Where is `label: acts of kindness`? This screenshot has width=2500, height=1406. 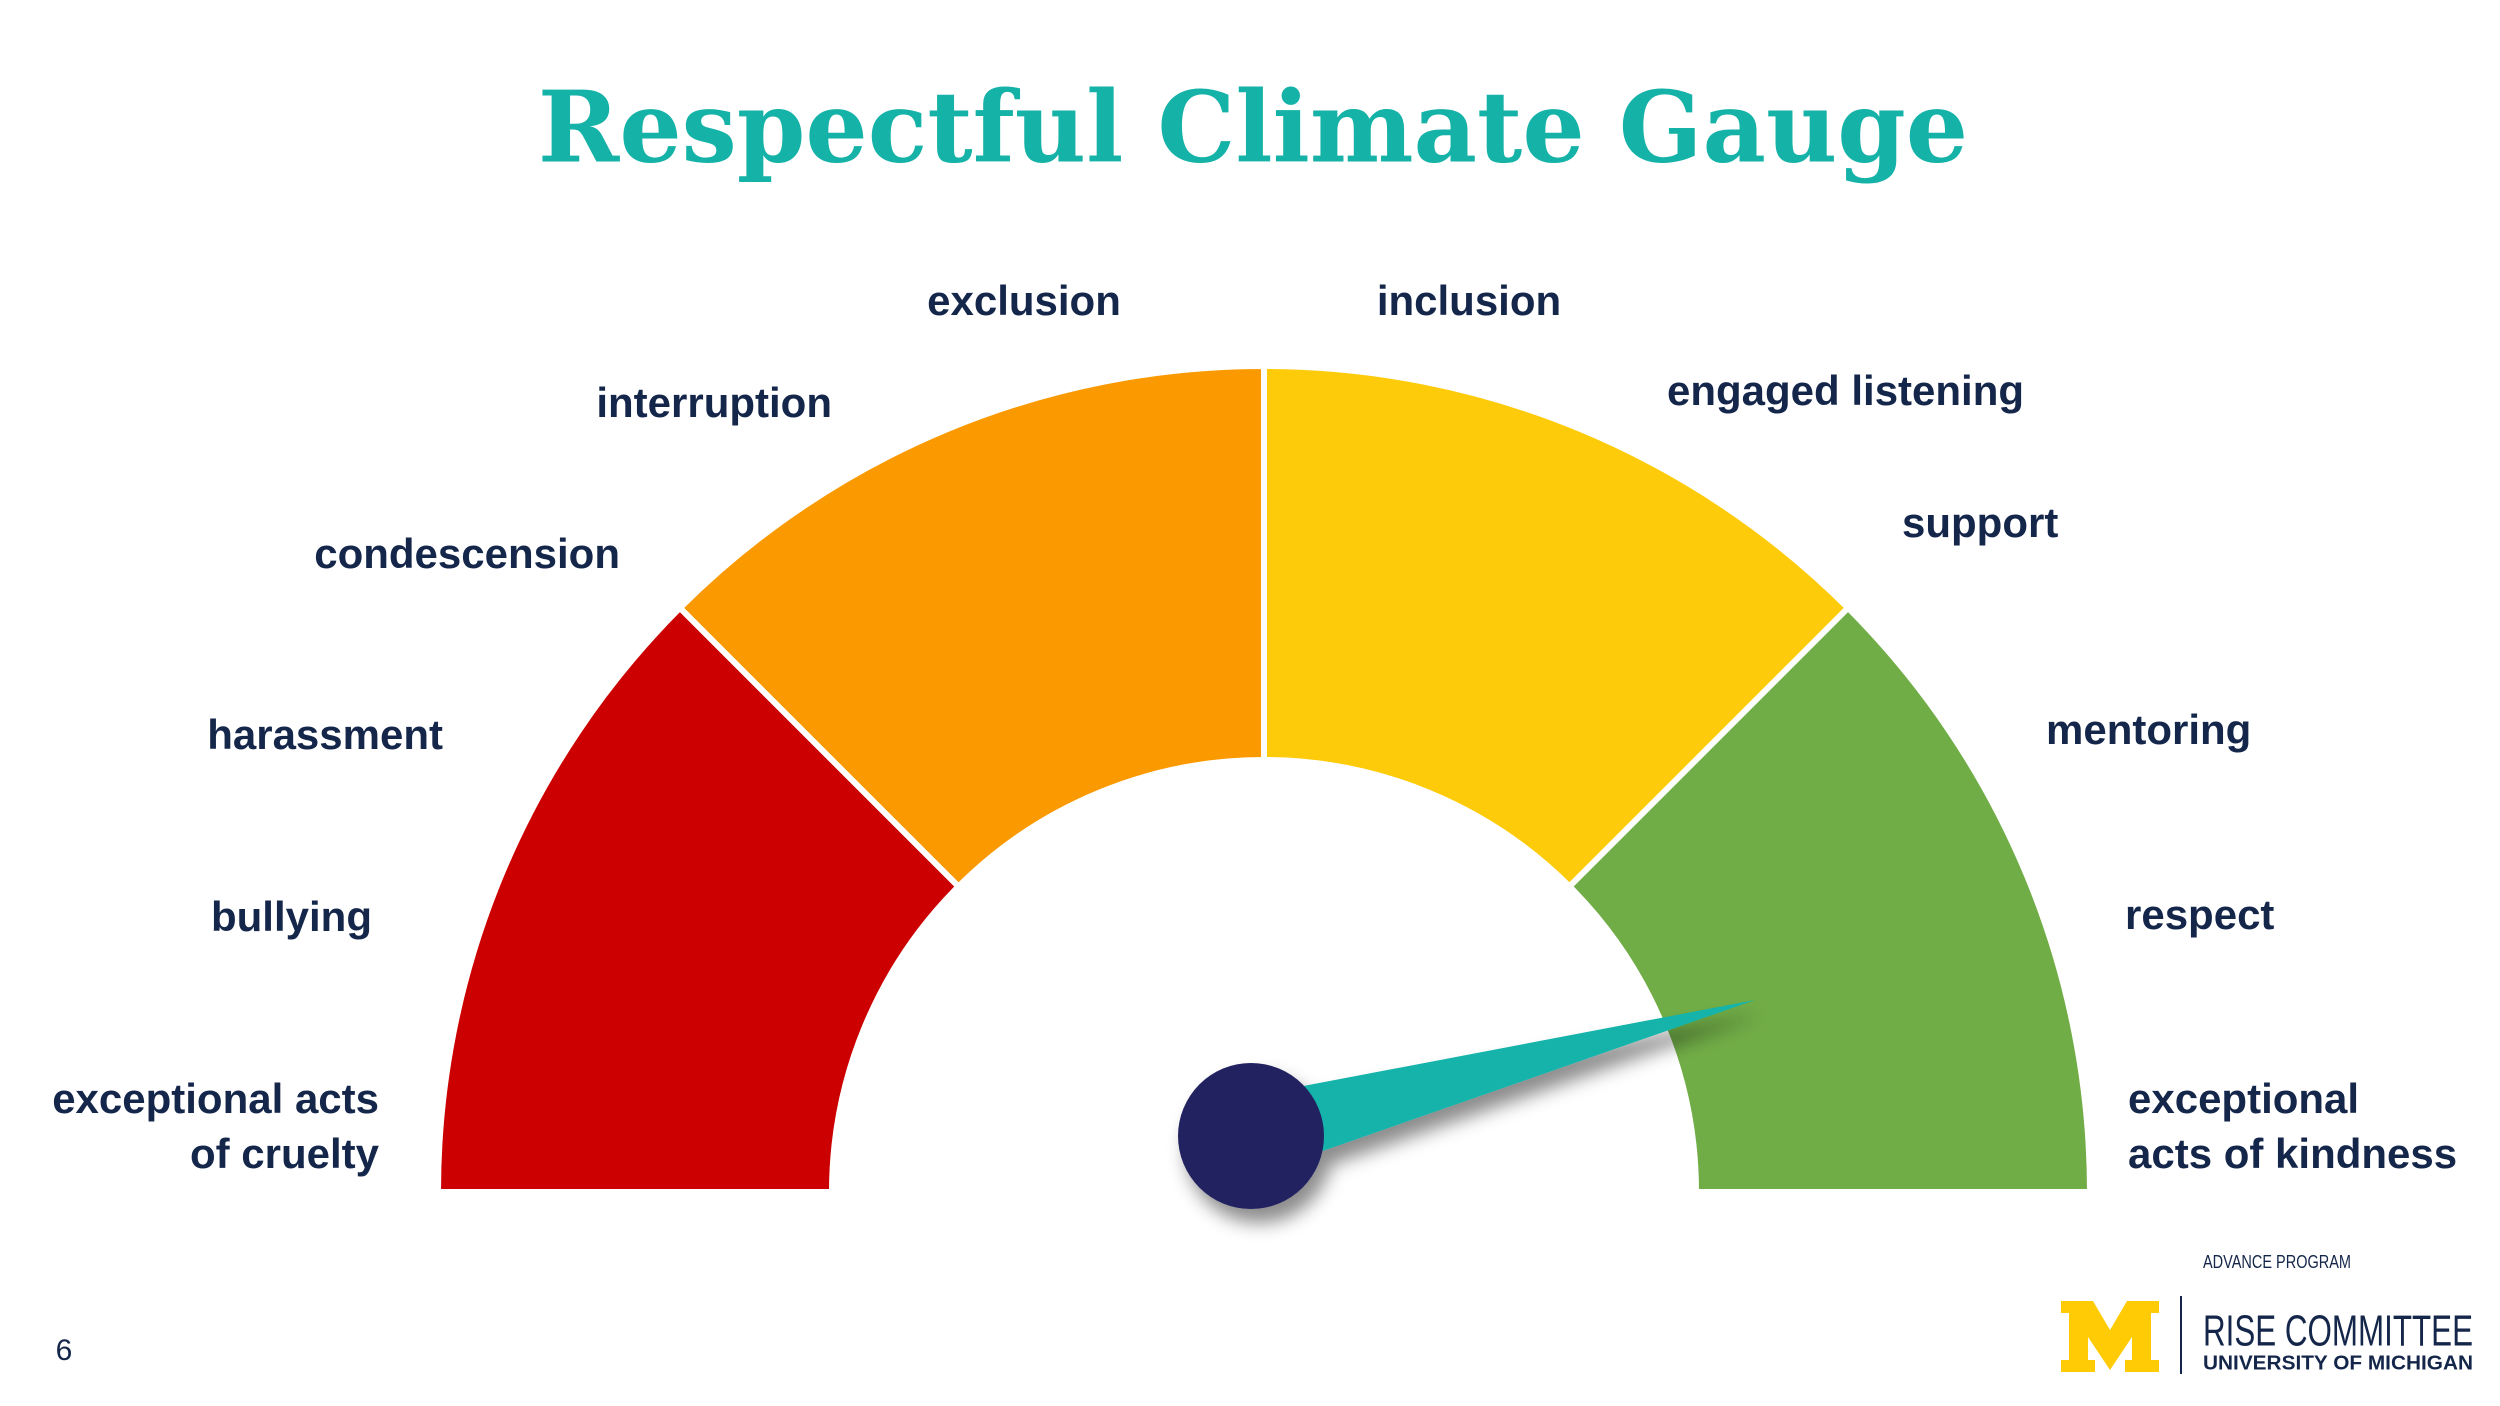 label: acts of kindness is located at coordinates (2292, 1153).